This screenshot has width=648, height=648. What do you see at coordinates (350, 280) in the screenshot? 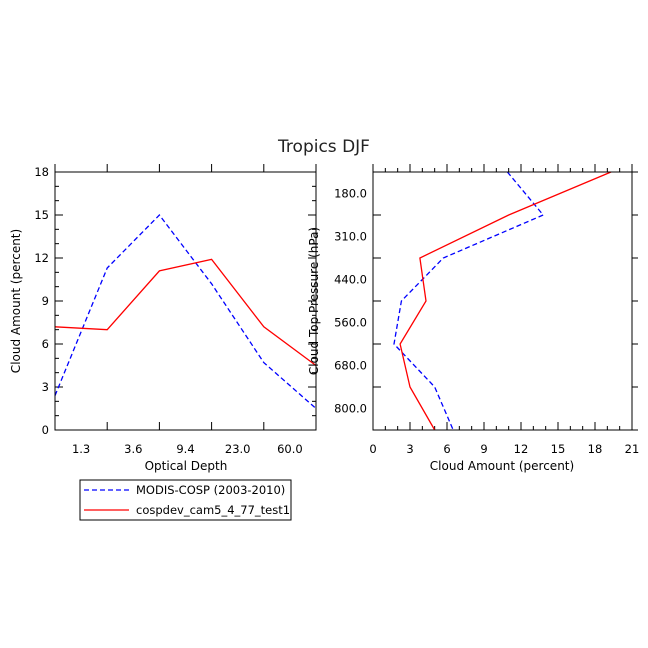
I see `right-y-tick-label: 440.0` at bounding box center [350, 280].